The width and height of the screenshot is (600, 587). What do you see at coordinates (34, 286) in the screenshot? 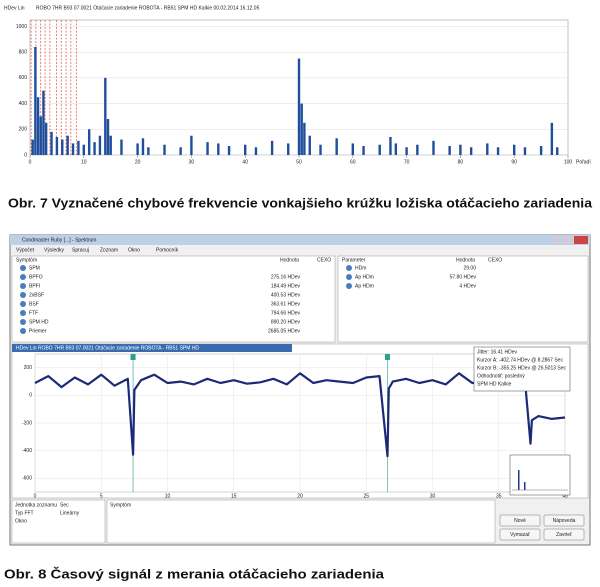
I see `row-label: BPFI` at bounding box center [34, 286].